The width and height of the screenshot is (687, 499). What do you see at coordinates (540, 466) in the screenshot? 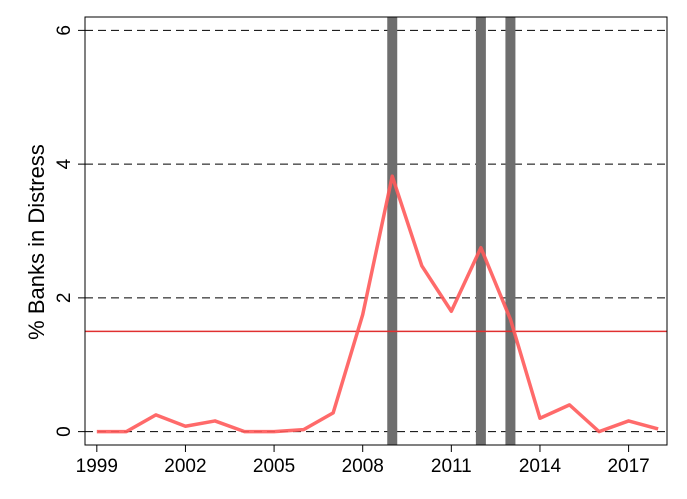
I see `x-tick-label: 2014` at bounding box center [540, 466].